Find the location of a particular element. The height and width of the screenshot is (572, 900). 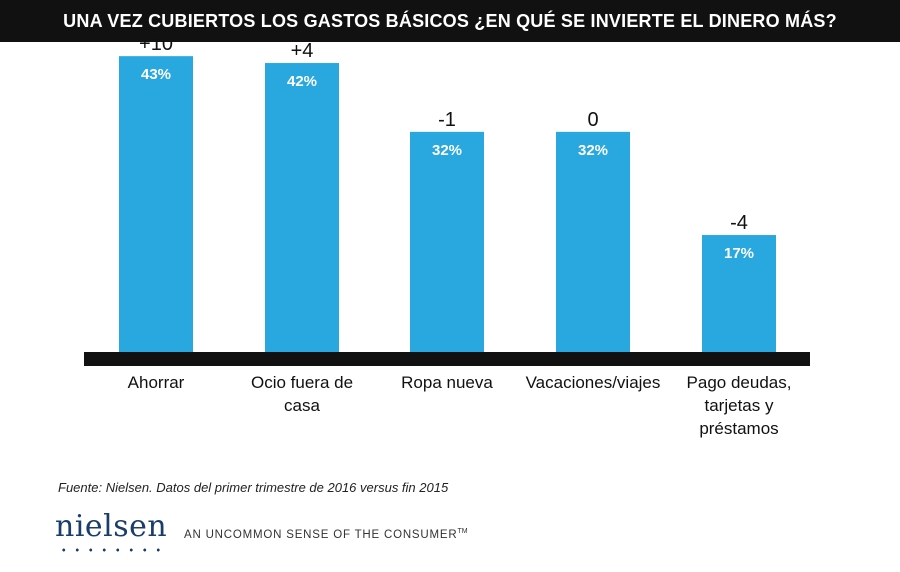

category-label: préstamos is located at coordinates (738, 428).